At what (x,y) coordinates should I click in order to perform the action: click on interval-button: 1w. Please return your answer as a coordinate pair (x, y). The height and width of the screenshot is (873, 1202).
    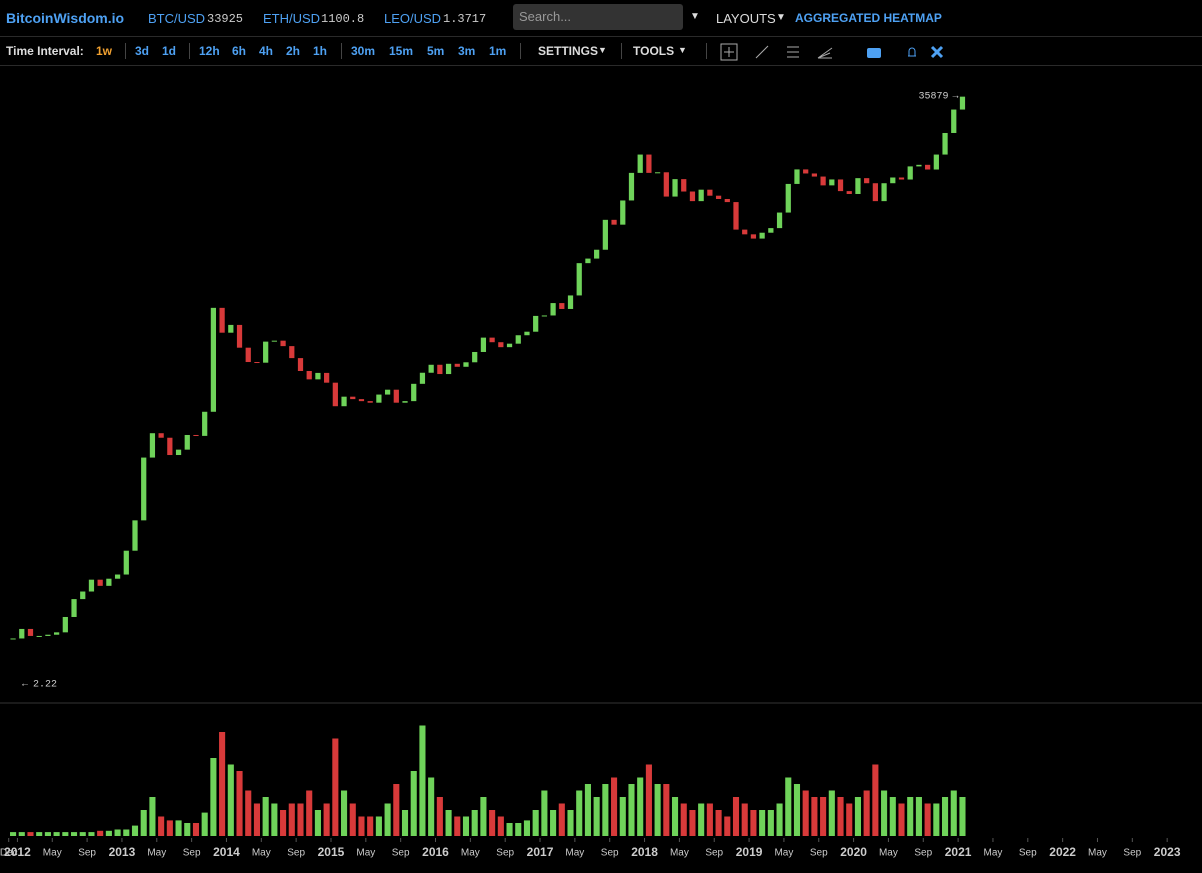
    Looking at the image, I should click on (104, 51).